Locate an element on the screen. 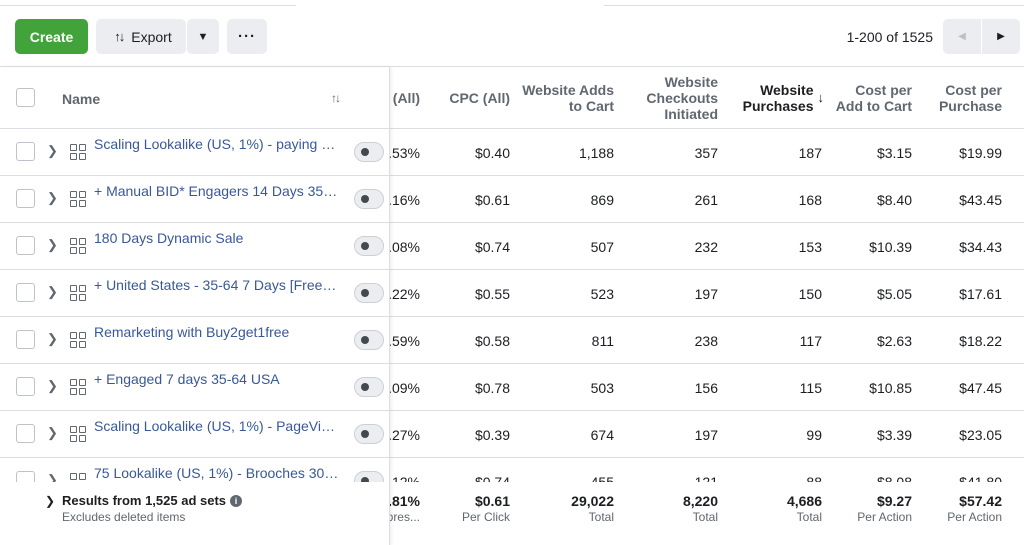  export-button: ↑↓ Export is located at coordinates (141, 36).